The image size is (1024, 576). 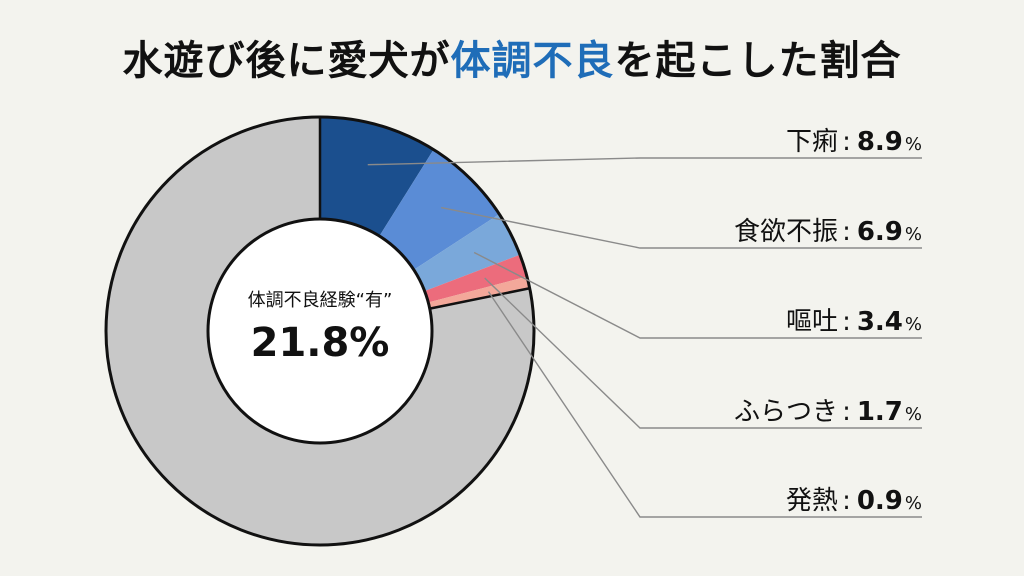 What do you see at coordinates (758, 61) in the screenshot?
I see `title-suffix: を起こした割合` at bounding box center [758, 61].